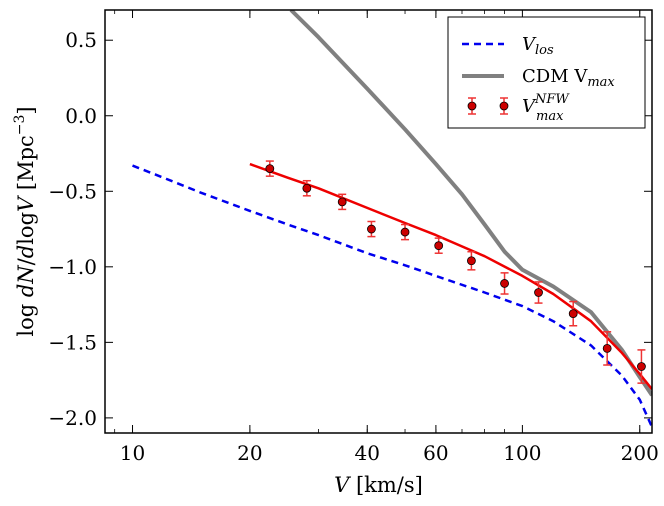 This screenshot has height=506, width=664. Describe the element at coordinates (555, 76) in the screenshot. I see `legend-cdm-main: CDM V` at that location.